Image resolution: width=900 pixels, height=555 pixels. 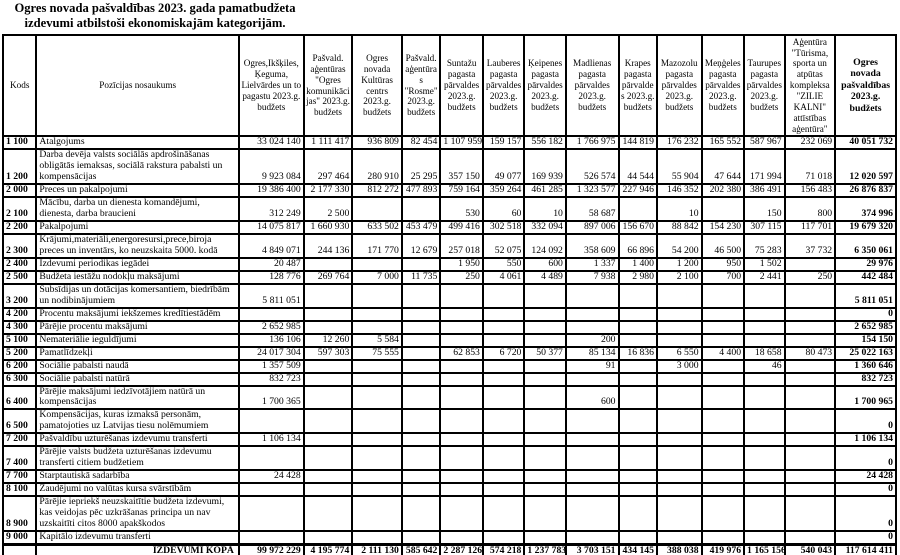 What do you see at coordinates (449, 477) in the screenshot?
I see `table-row: 7 700 Starptautiskā sadarbība 24 428 24 428` at bounding box center [449, 477].